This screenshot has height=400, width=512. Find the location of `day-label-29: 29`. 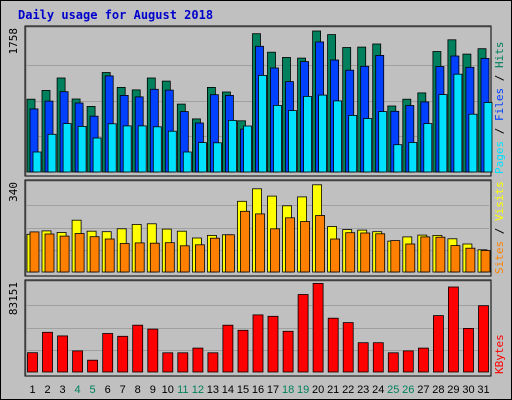

day-label-29: 29 is located at coordinates (453, 390).